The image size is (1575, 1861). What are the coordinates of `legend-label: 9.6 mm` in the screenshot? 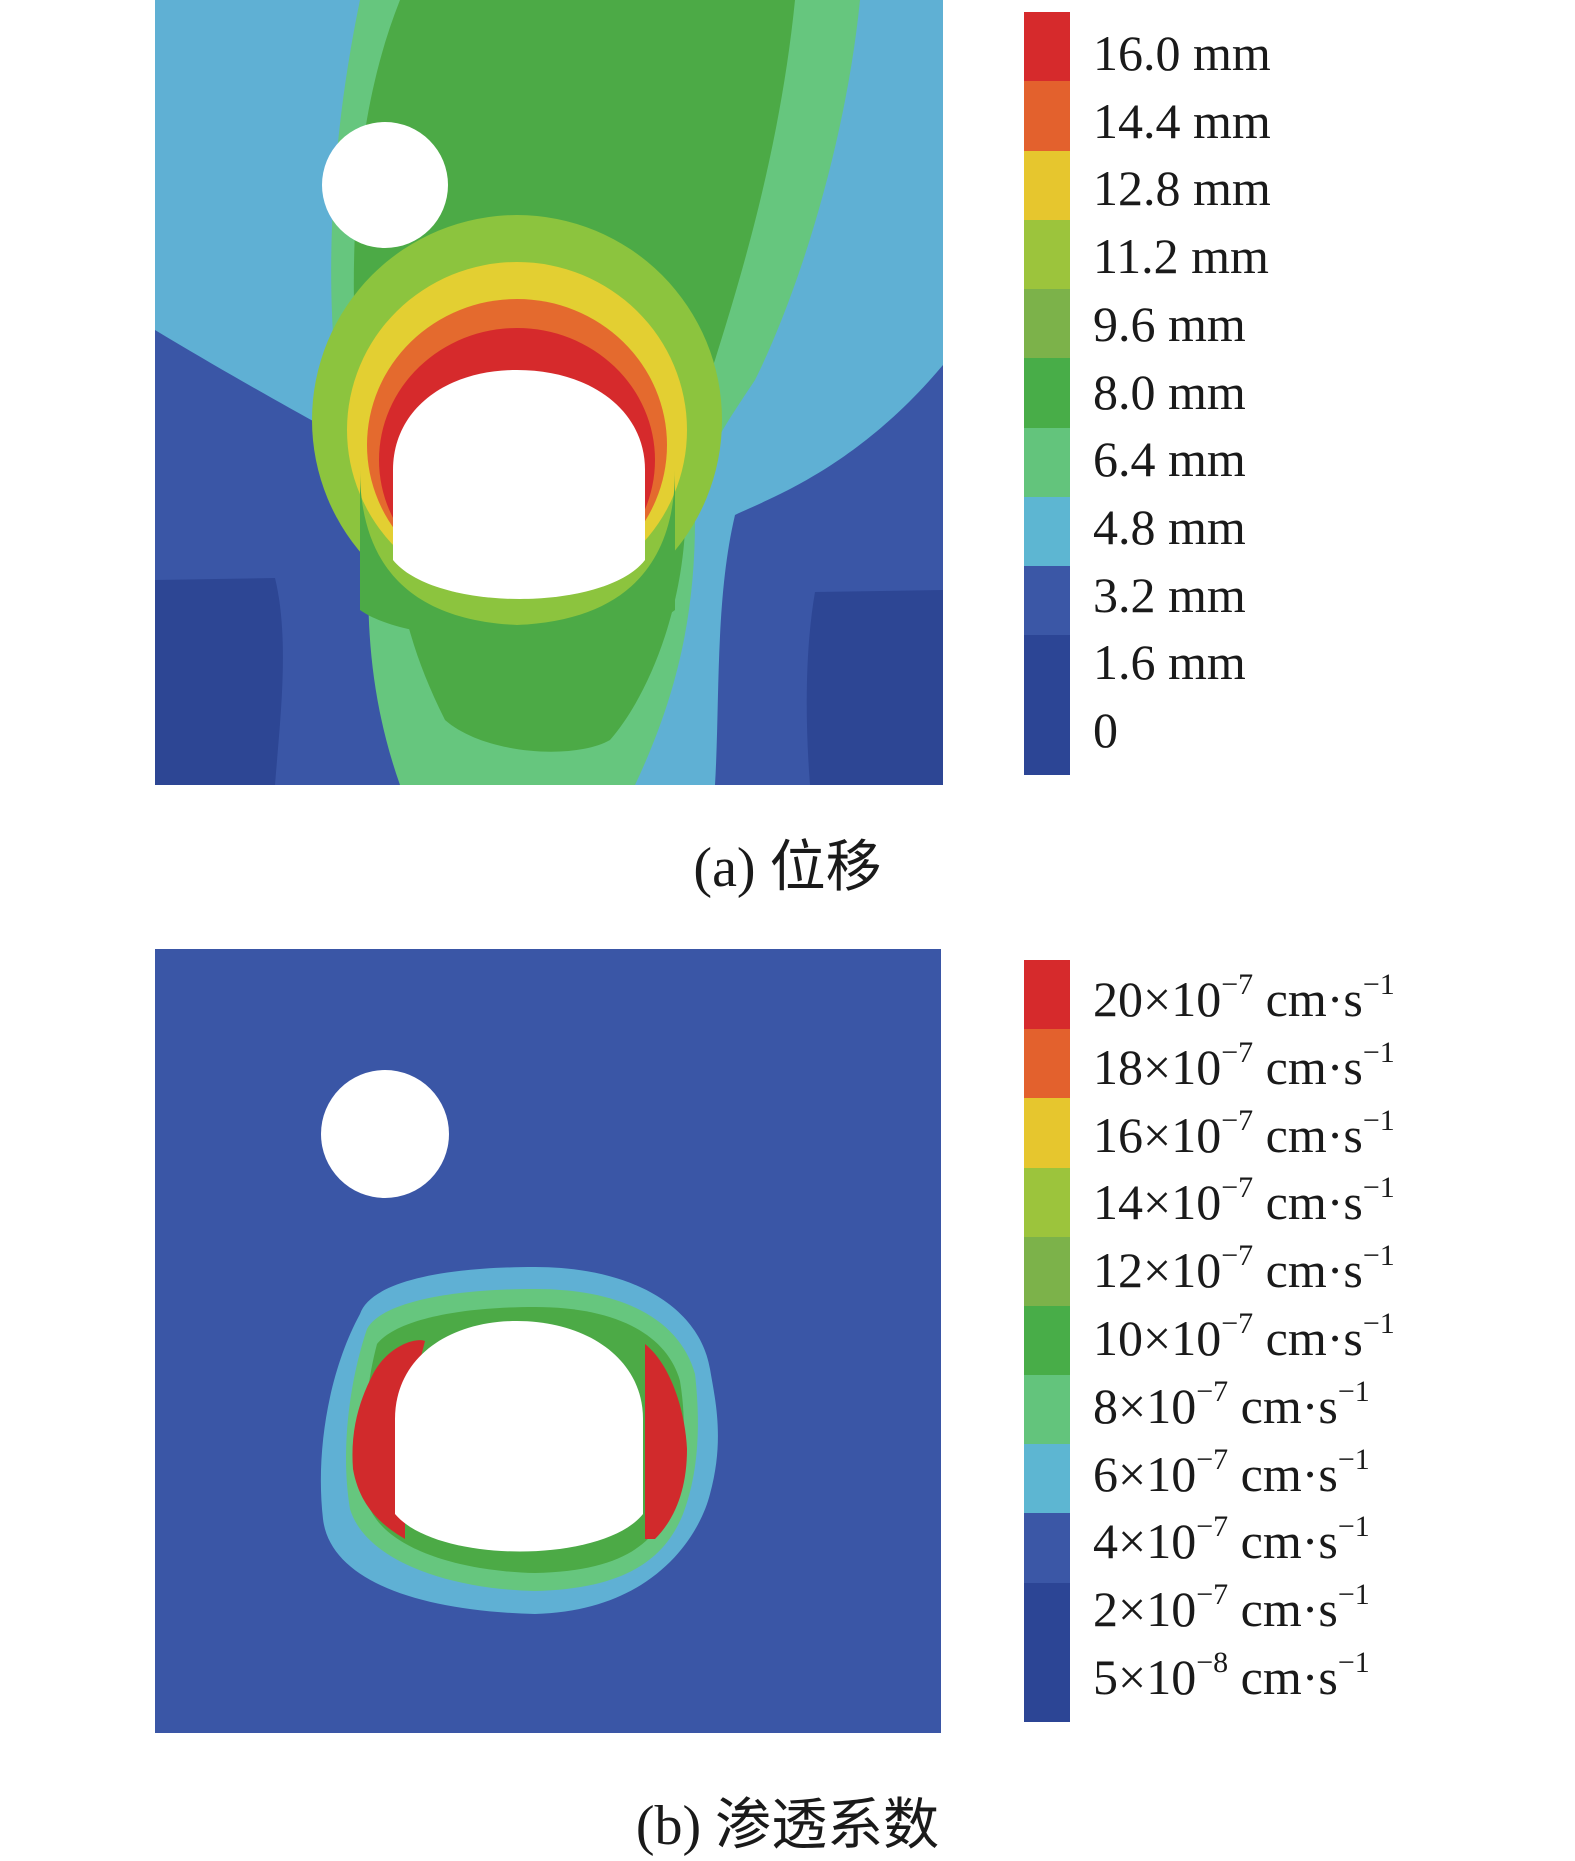 It's located at (1169, 323).